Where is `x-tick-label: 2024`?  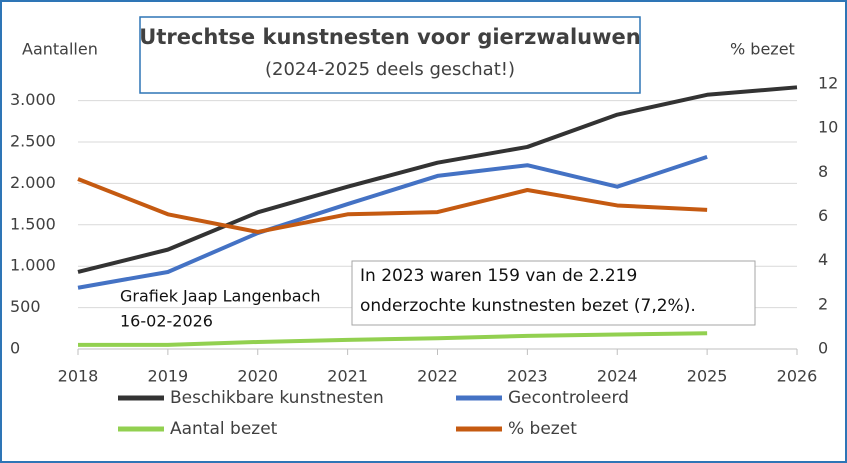 x-tick-label: 2024 is located at coordinates (617, 376).